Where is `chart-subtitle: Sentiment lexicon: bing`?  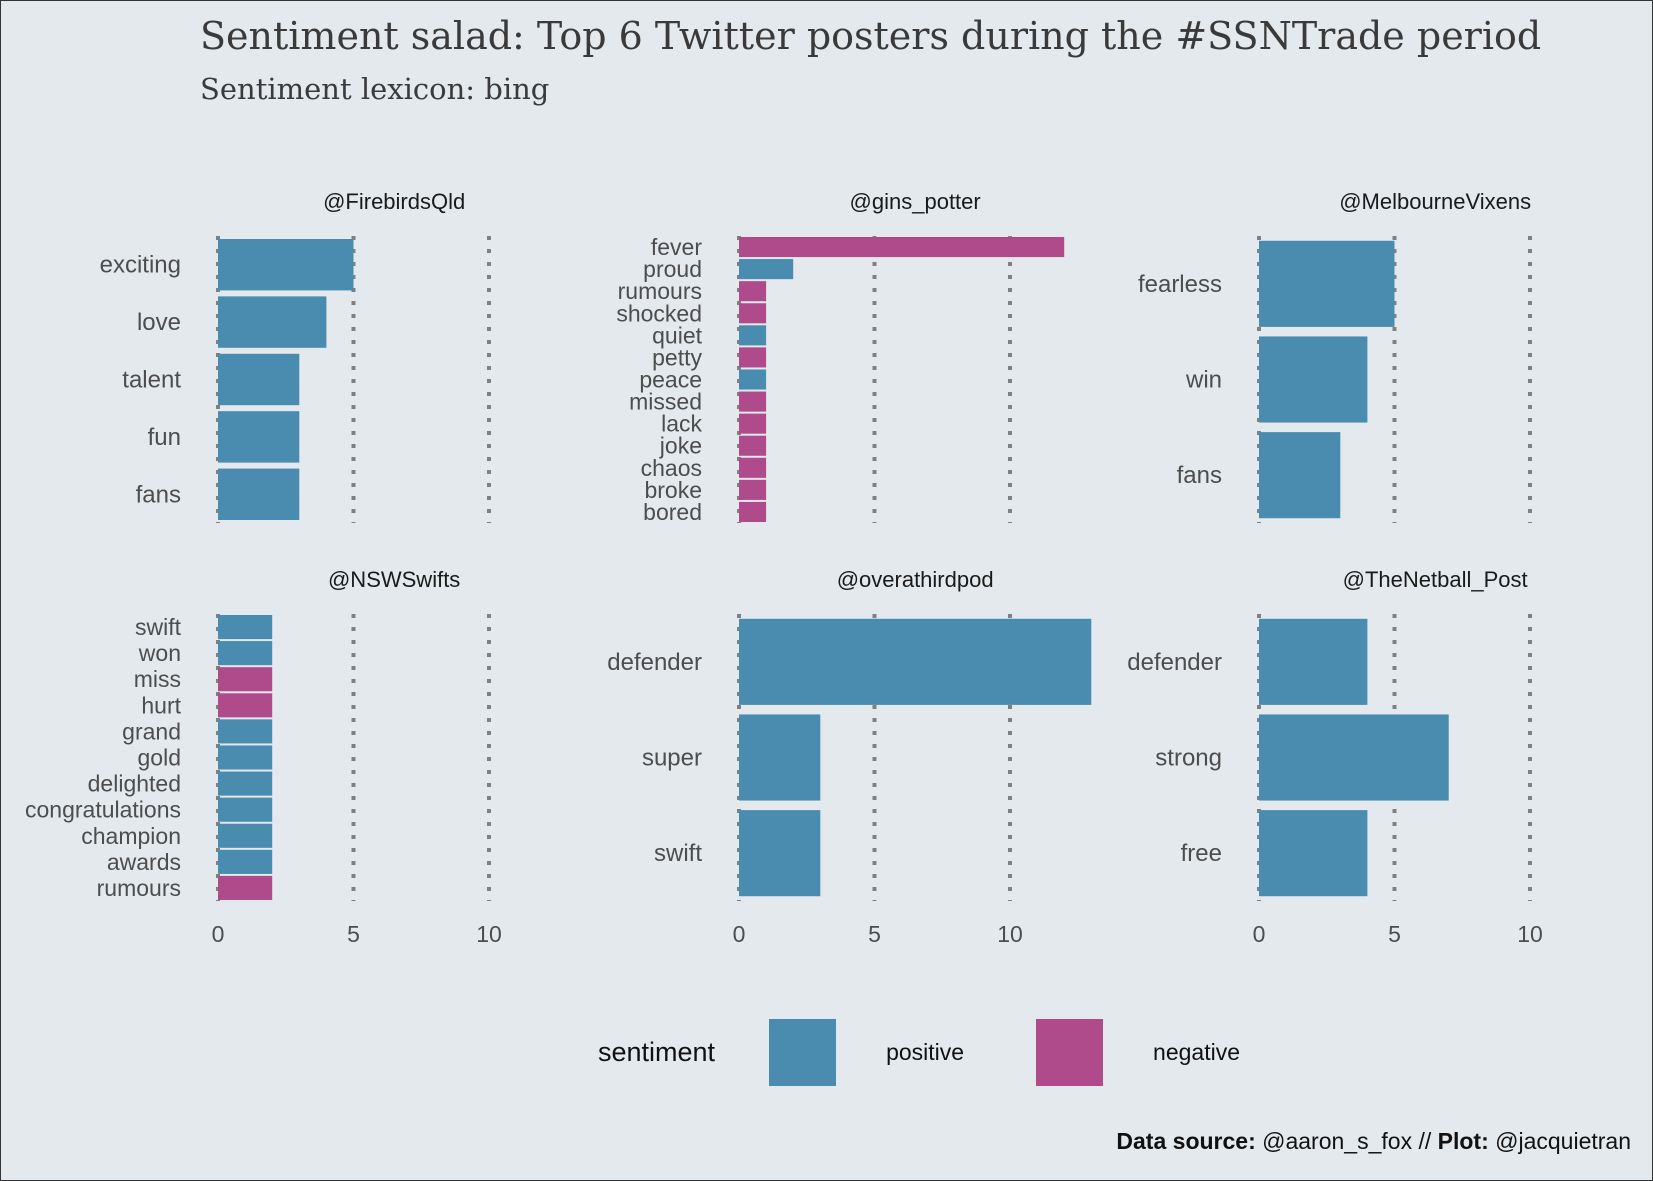 chart-subtitle: Sentiment lexicon: bing is located at coordinates (375, 89).